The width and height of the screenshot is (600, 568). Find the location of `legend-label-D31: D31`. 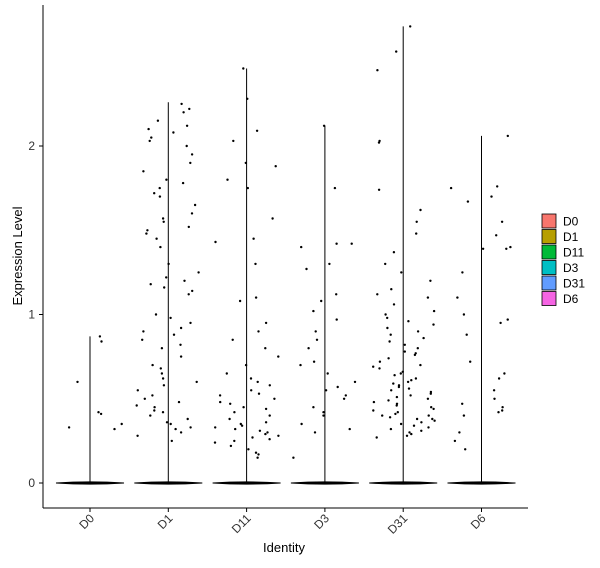

legend-label-D31: D31 is located at coordinates (574, 284).